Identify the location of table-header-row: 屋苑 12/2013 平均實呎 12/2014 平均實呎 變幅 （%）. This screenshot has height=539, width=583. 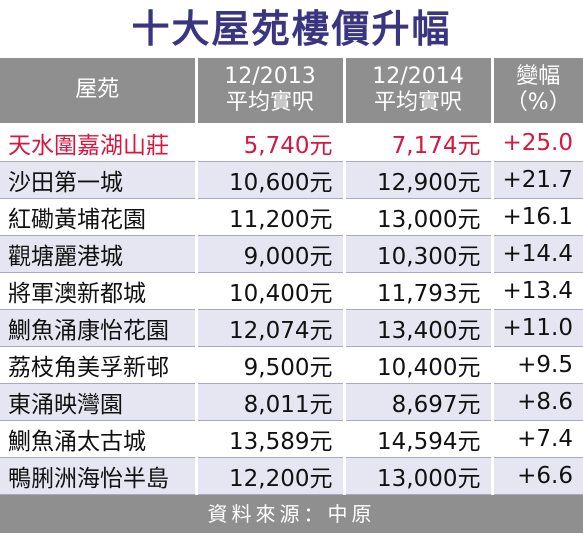
(291, 92).